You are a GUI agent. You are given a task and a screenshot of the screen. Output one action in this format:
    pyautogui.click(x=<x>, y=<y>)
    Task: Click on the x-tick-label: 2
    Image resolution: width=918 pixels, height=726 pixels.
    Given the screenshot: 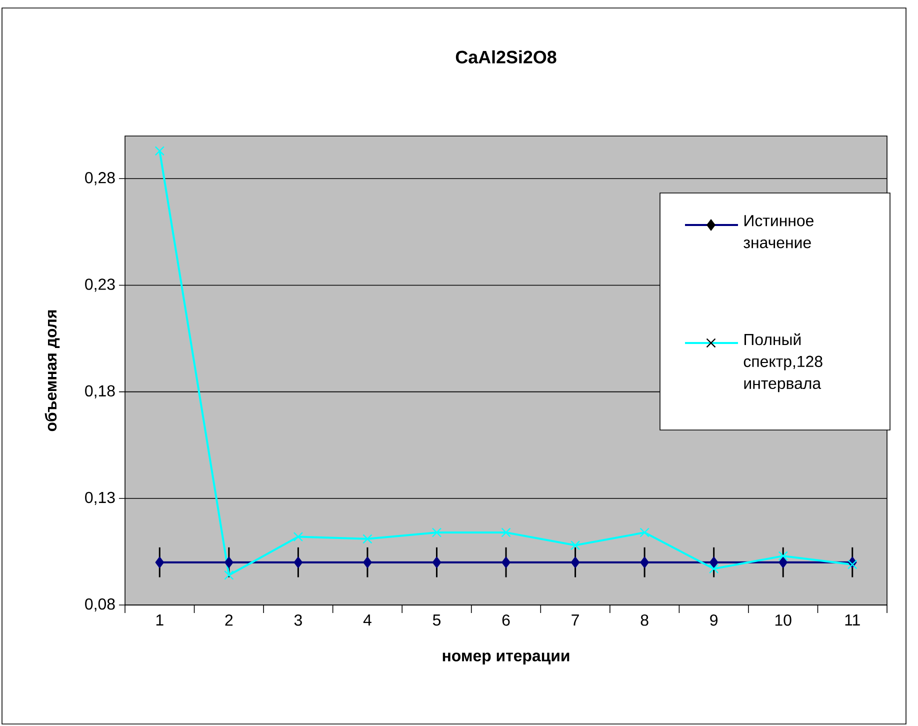 What is the action you would take?
    pyautogui.click(x=229, y=620)
    